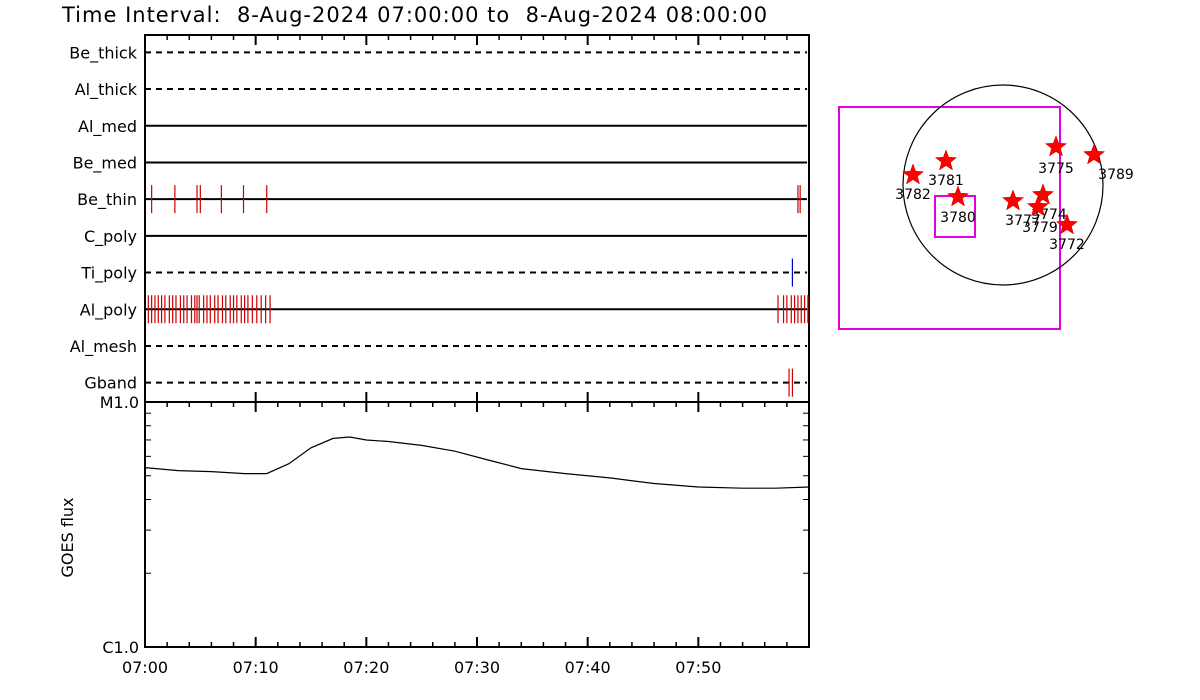 The image size is (1200, 700). What do you see at coordinates (108, 274) in the screenshot?
I see `channel-label-Ti_poly: Ti_poly` at bounding box center [108, 274].